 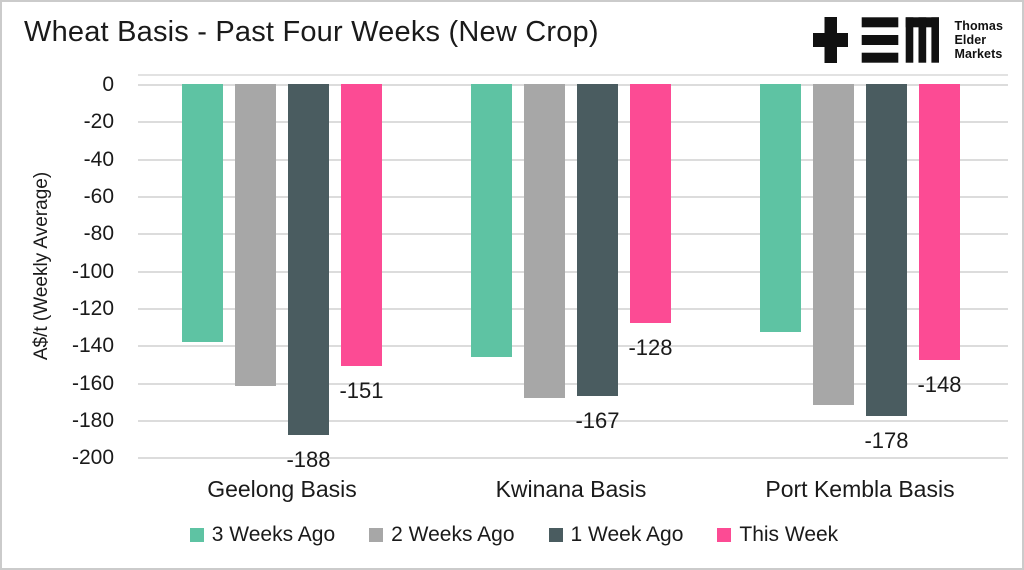 What do you see at coordinates (978, 26) in the screenshot?
I see `logo-line-1: Thomas` at bounding box center [978, 26].